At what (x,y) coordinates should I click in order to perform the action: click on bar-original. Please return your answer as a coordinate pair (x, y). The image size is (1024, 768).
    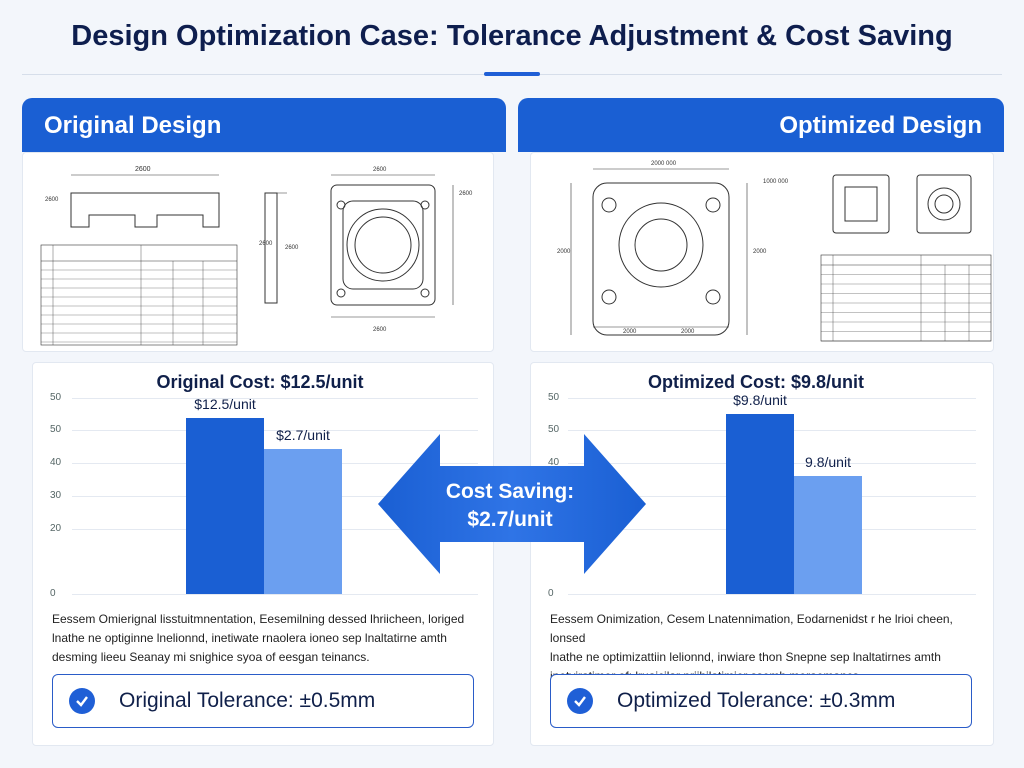
    Looking at the image, I should click on (225, 505).